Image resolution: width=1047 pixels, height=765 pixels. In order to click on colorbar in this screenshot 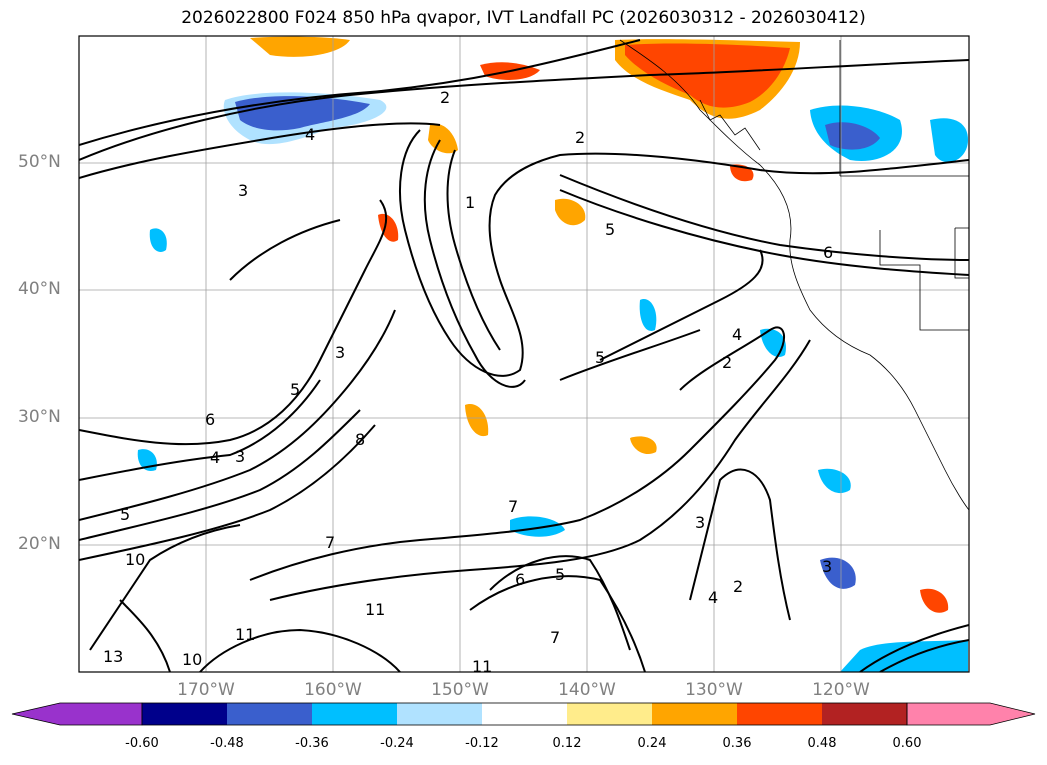, I will do `click(523, 714)`.